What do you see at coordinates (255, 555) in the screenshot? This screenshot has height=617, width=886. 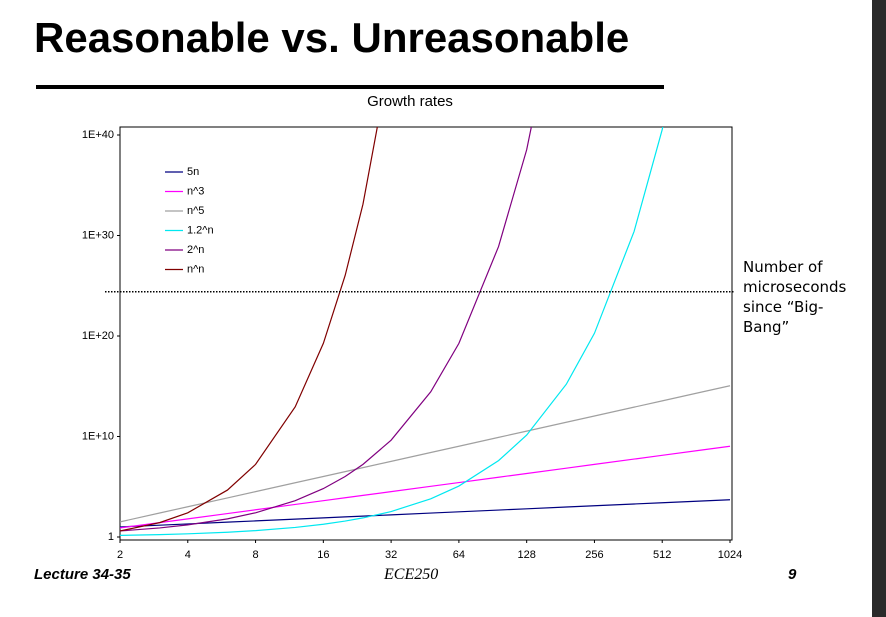 I see `x-tick-label: 8` at bounding box center [255, 555].